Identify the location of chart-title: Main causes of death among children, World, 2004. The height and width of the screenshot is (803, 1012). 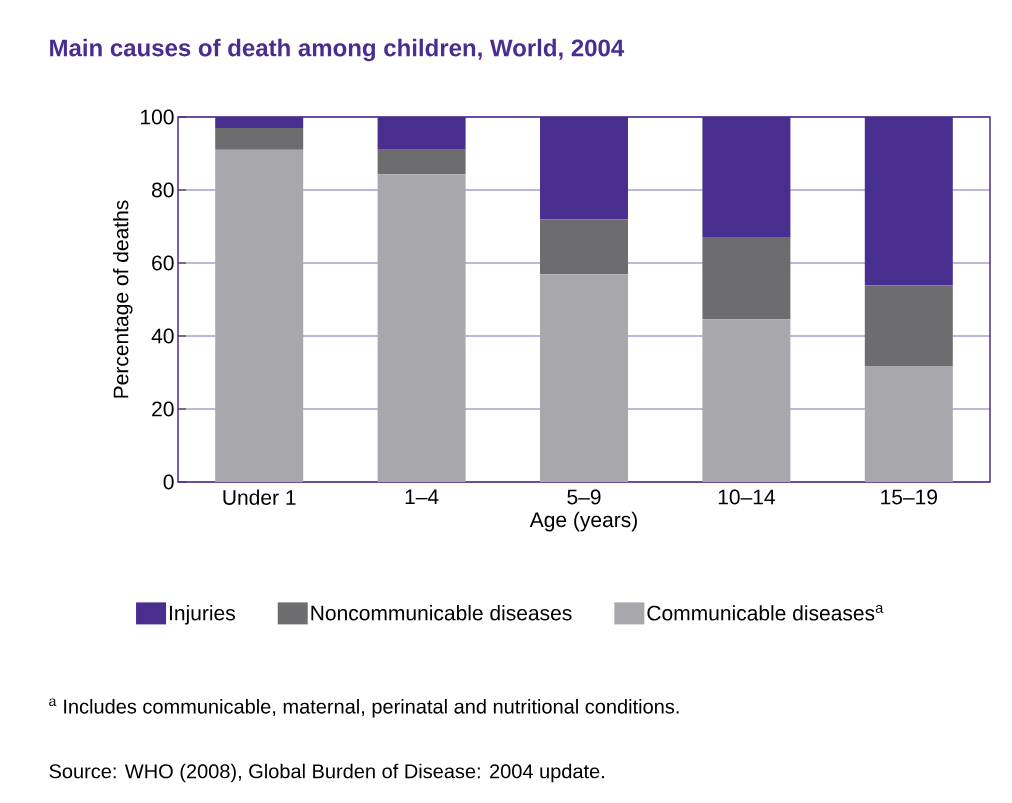
(337, 50).